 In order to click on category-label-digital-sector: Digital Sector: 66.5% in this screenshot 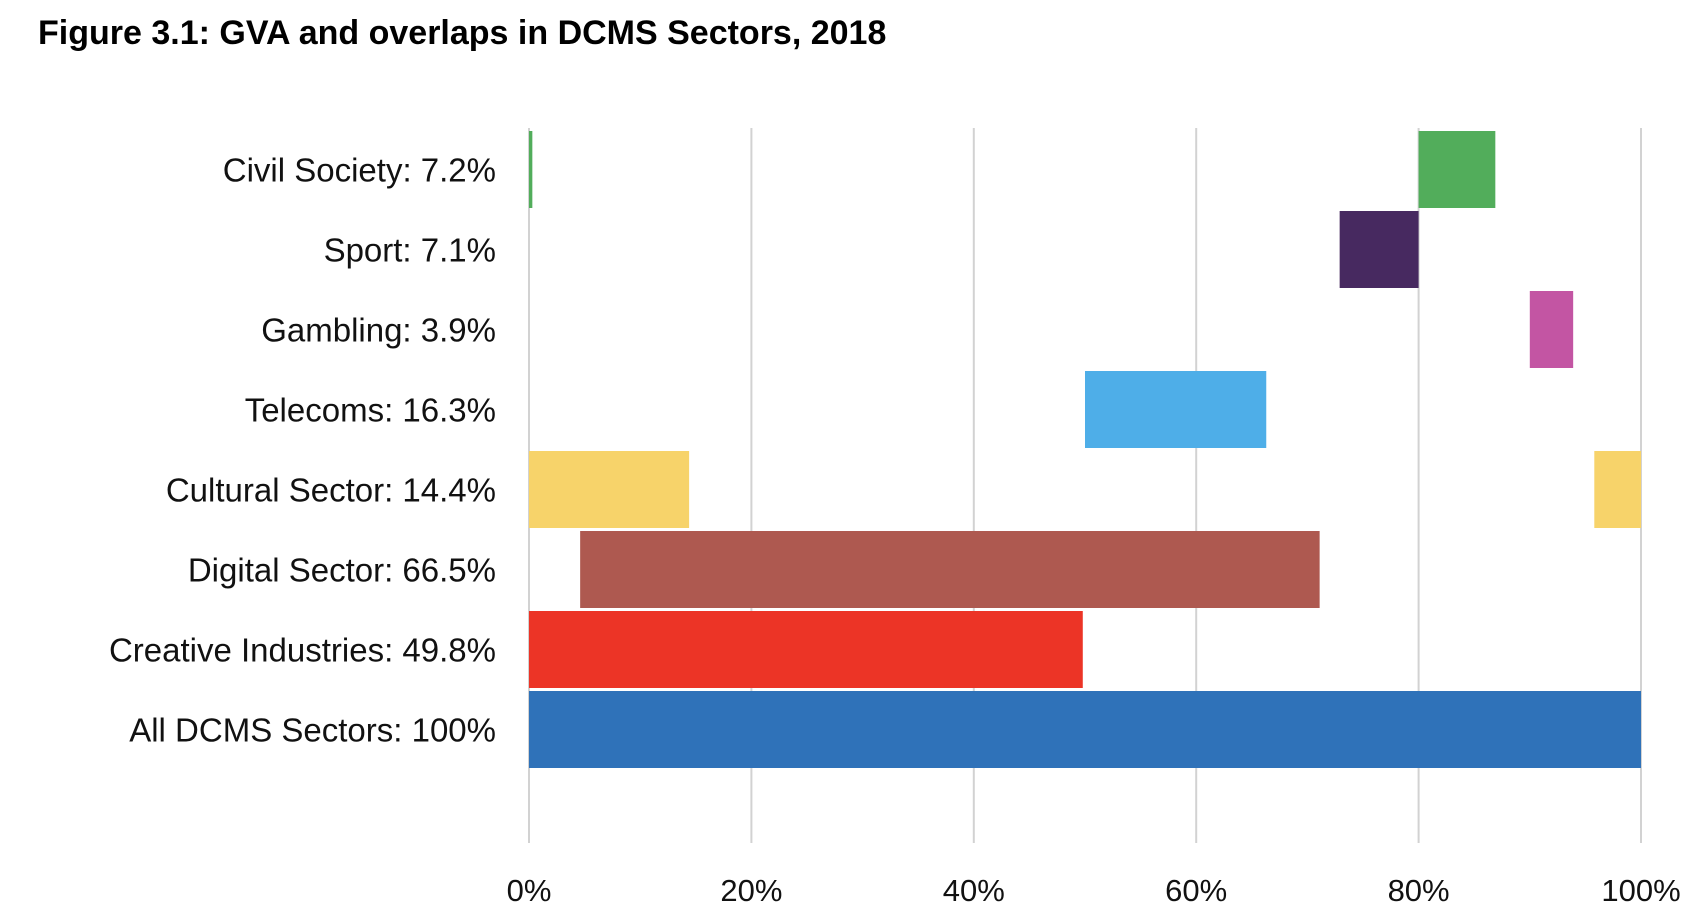, I will do `click(342, 570)`.